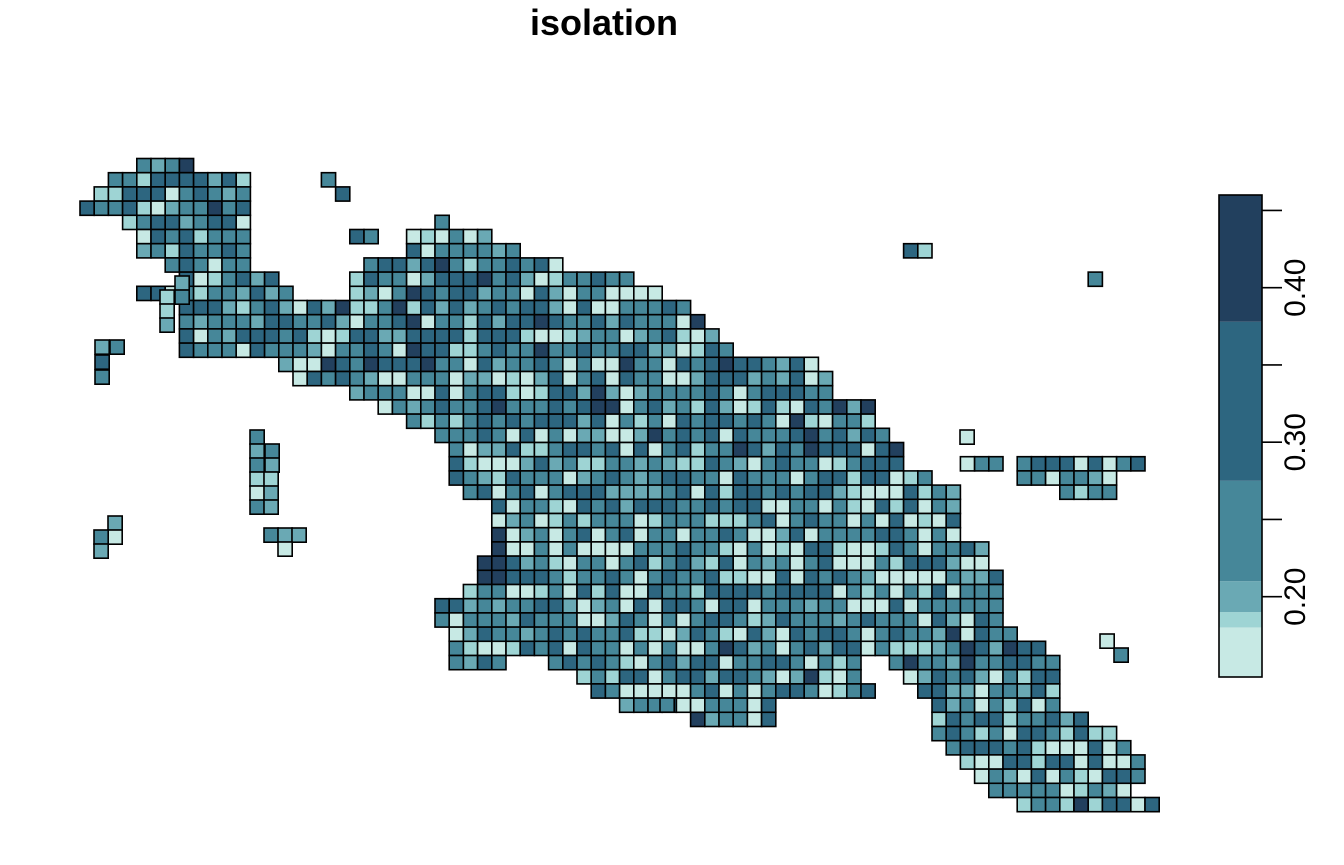 Image resolution: width=1344 pixels, height=865 pixels. What do you see at coordinates (1240, 401) in the screenshot?
I see `legend-color-bin` at bounding box center [1240, 401].